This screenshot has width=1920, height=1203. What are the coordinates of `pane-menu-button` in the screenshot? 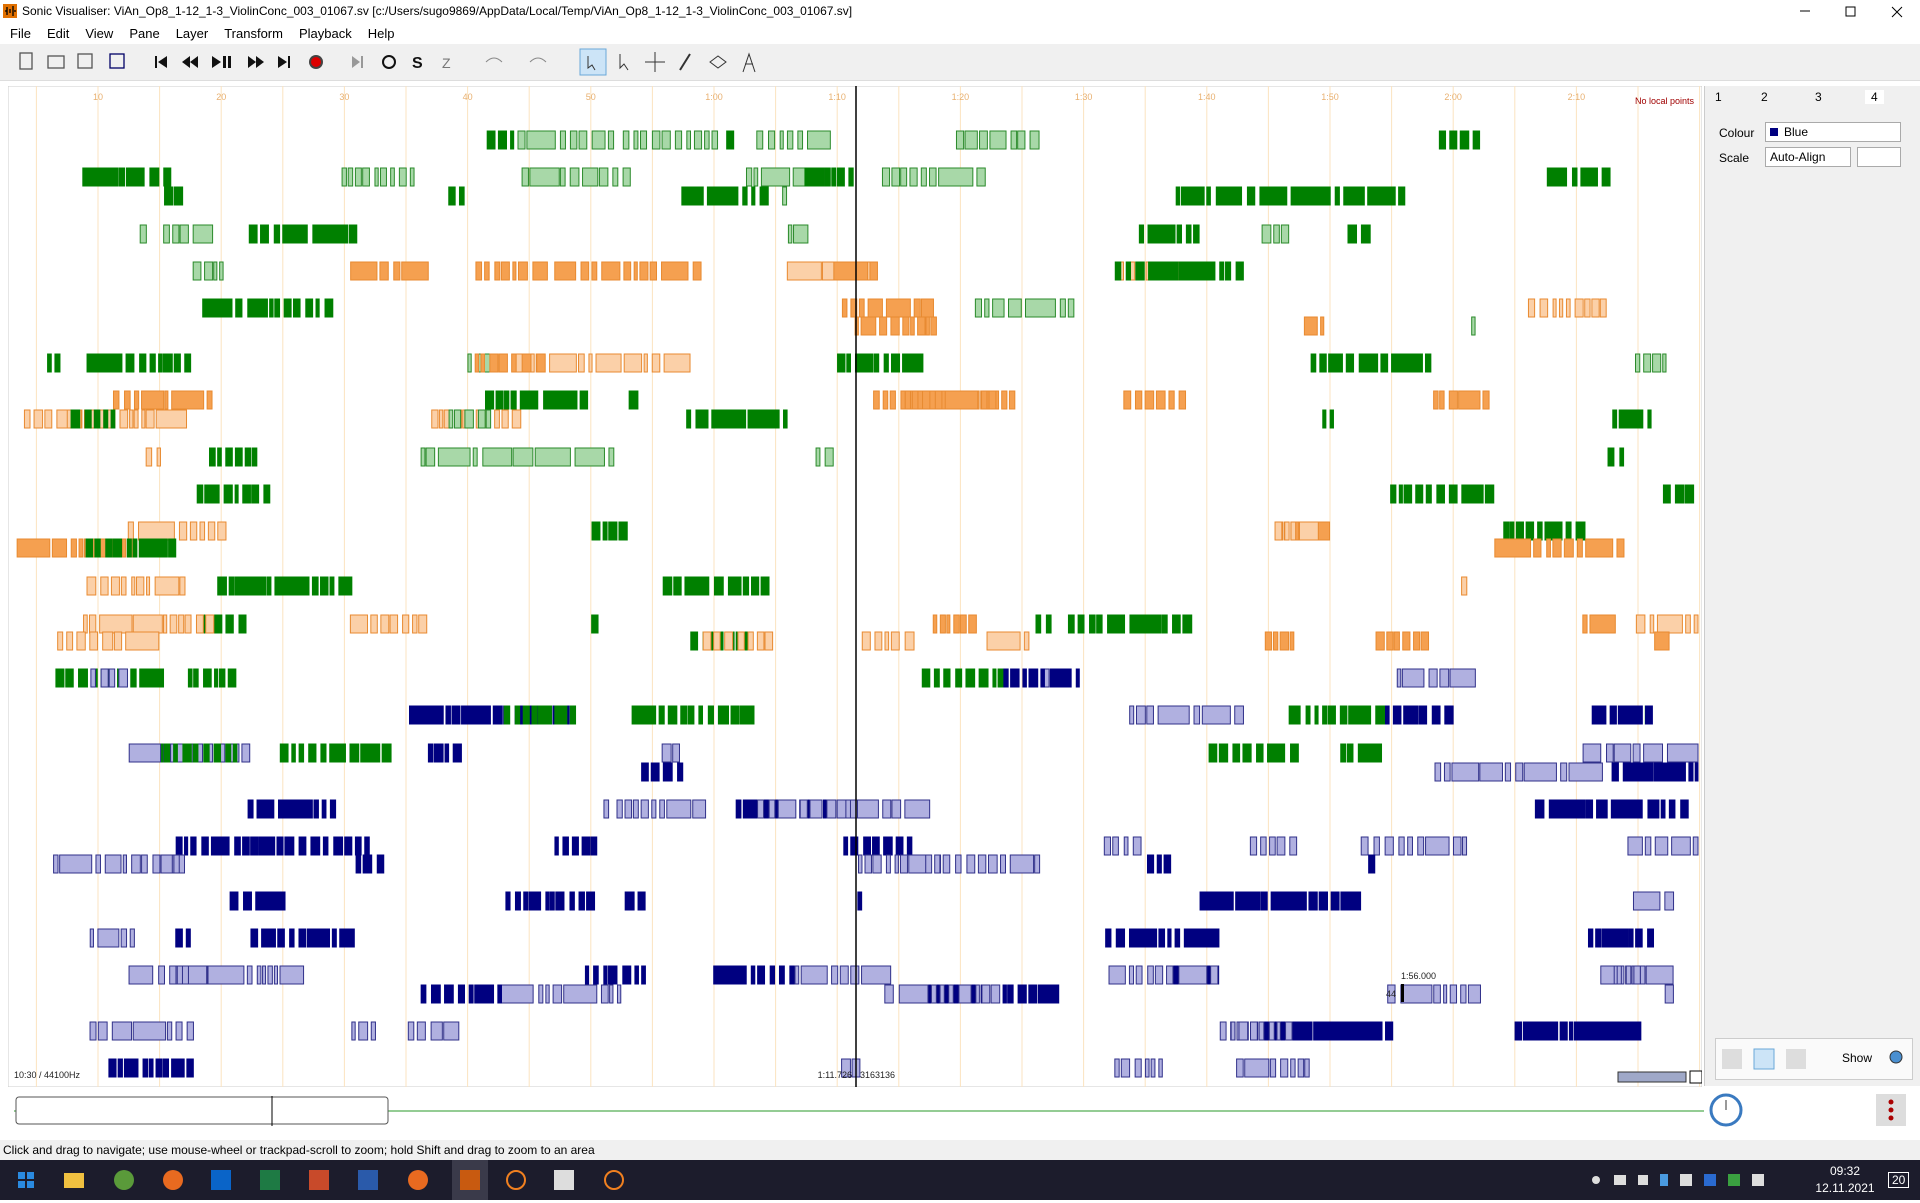 It's located at (1891, 1110).